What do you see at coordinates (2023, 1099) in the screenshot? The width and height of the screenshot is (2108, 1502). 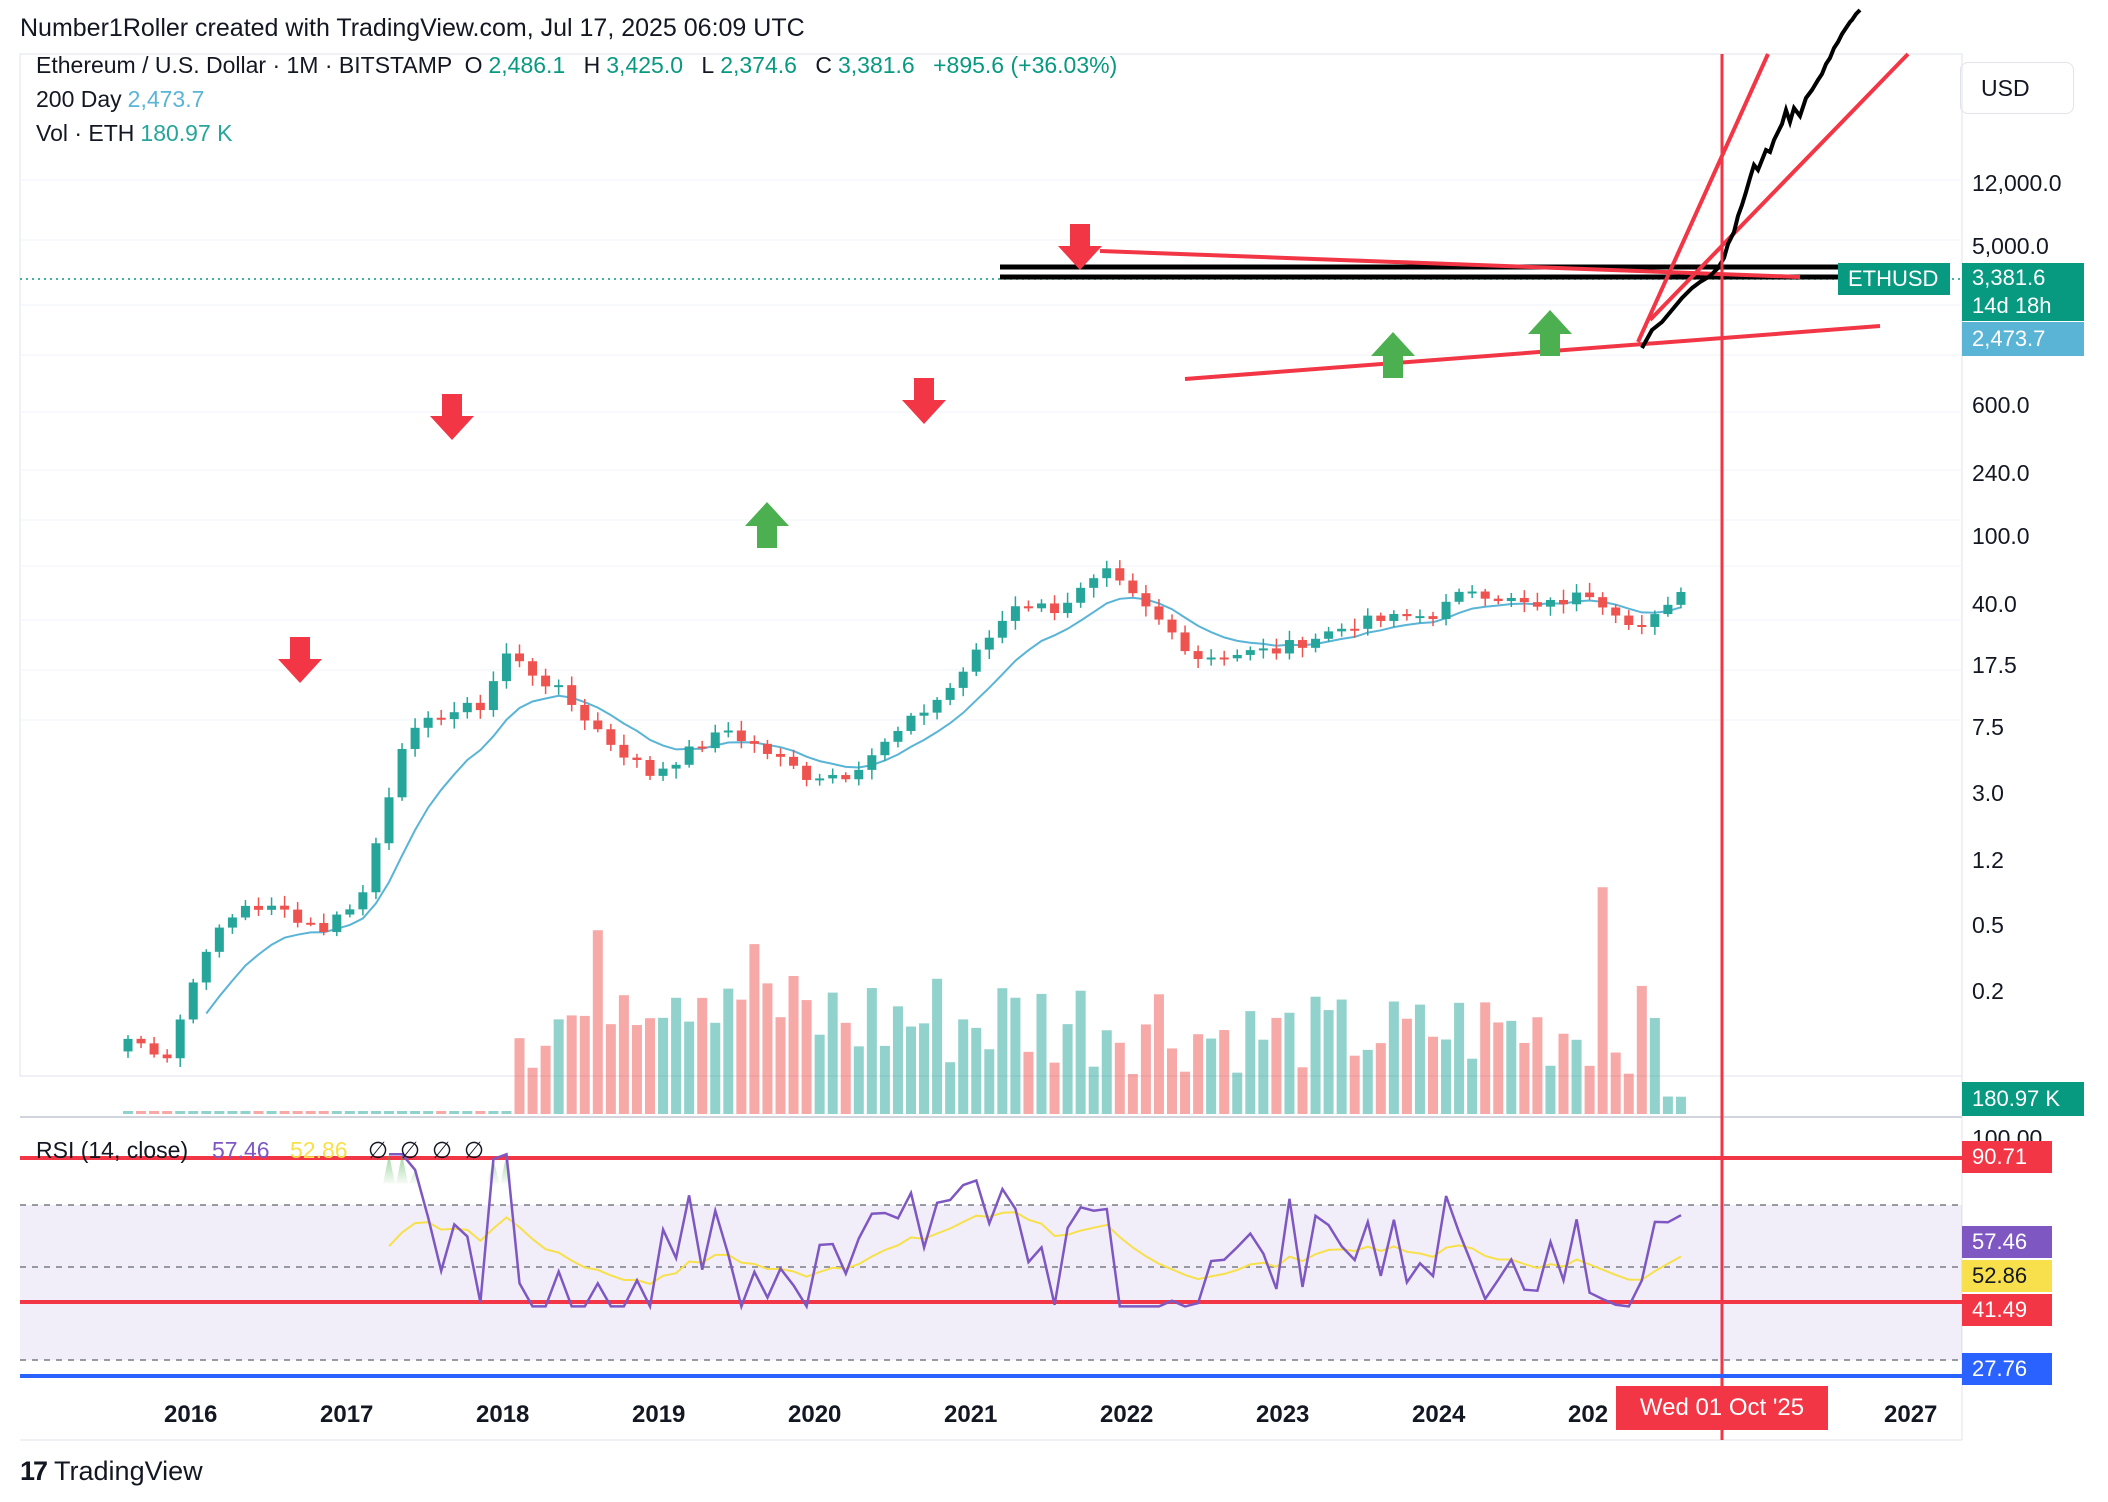 I see `volume-tag: 180.97 K` at bounding box center [2023, 1099].